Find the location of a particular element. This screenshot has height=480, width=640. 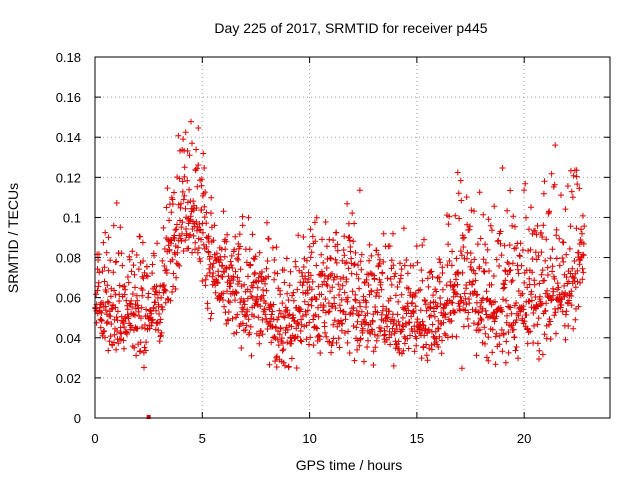

x-tick-label: 20 is located at coordinates (524, 438).